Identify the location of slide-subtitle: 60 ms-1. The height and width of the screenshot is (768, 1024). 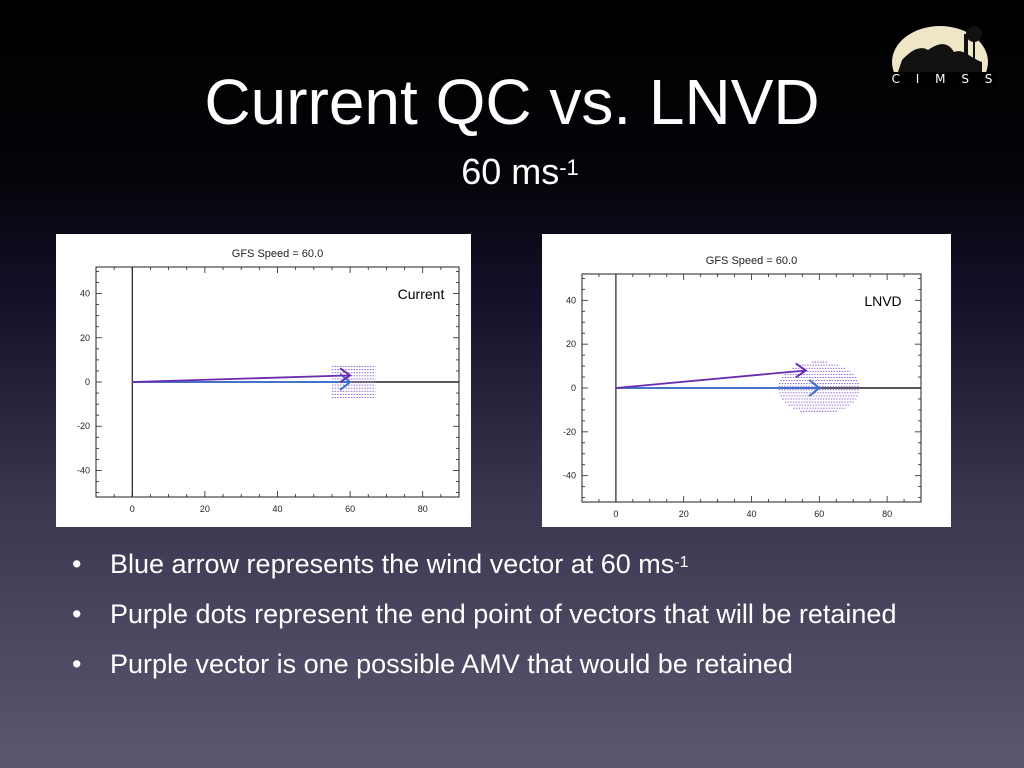
(512, 172).